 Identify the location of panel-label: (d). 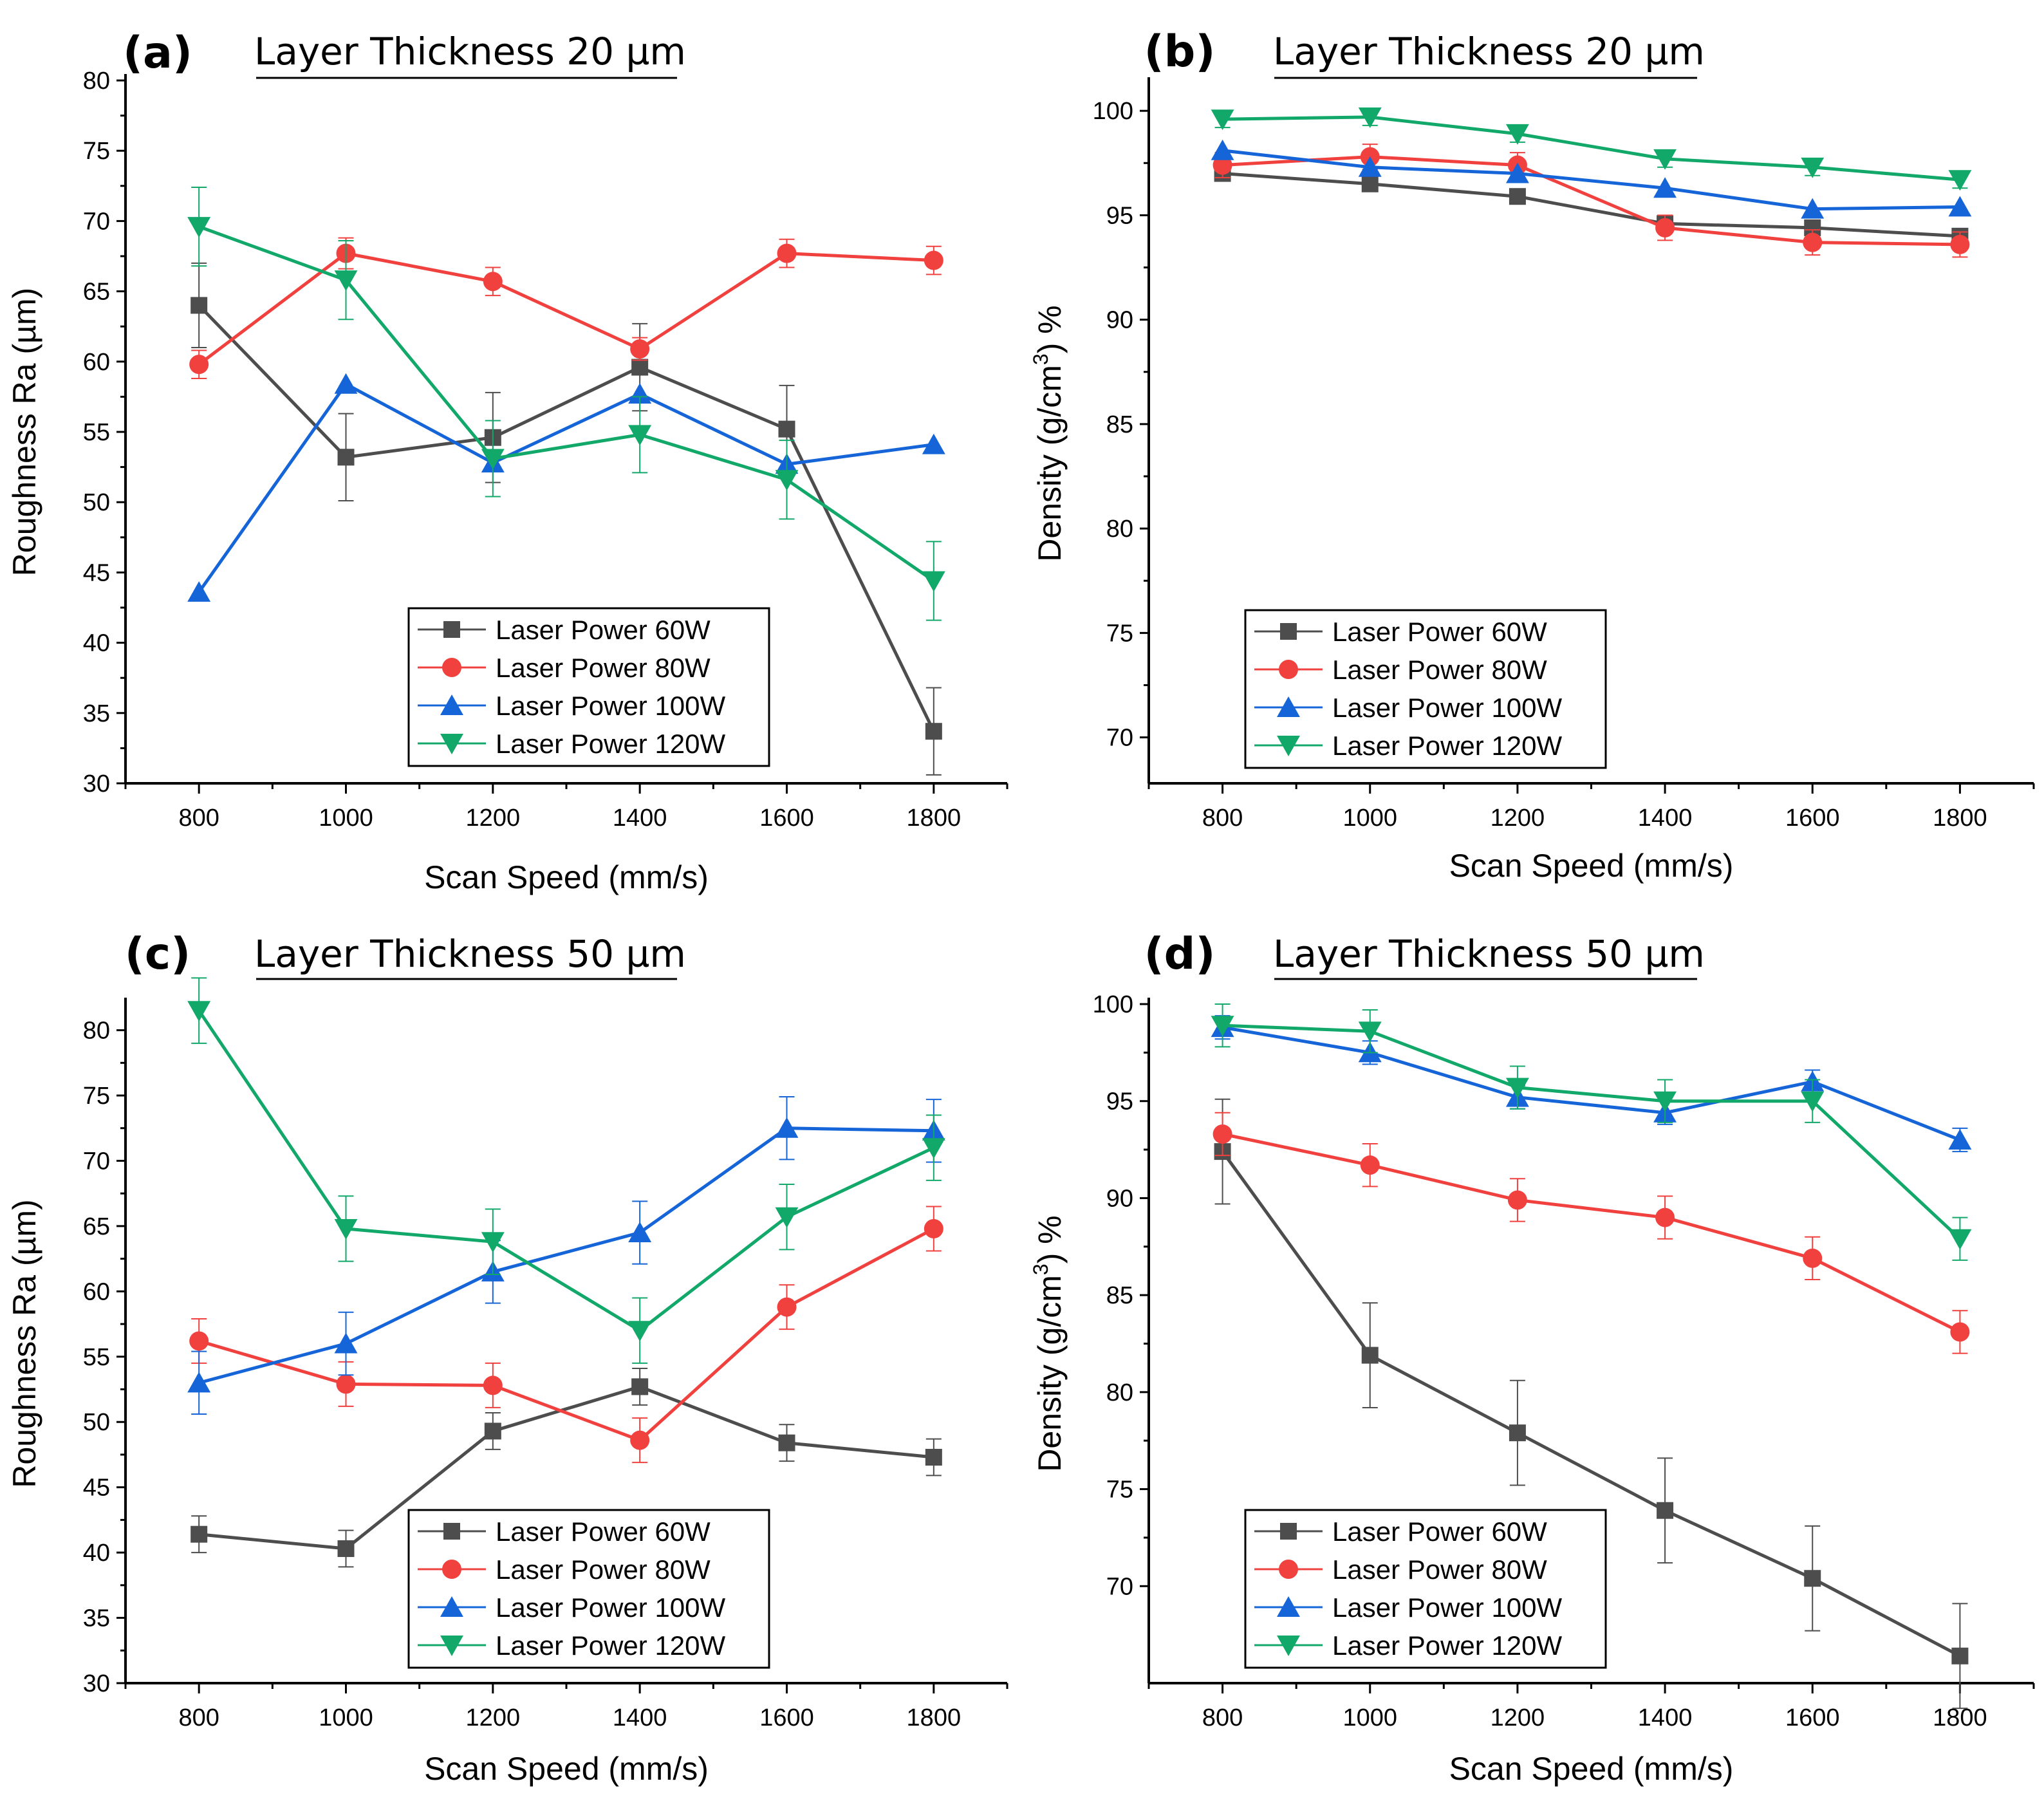
(1180, 954).